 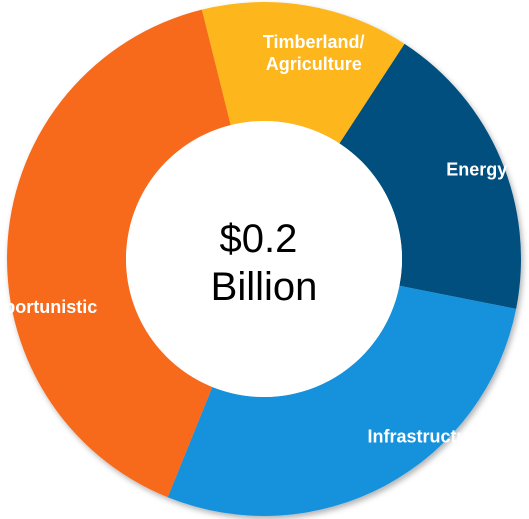 I want to click on slice-label-line: Energy, so click(x=476, y=169).